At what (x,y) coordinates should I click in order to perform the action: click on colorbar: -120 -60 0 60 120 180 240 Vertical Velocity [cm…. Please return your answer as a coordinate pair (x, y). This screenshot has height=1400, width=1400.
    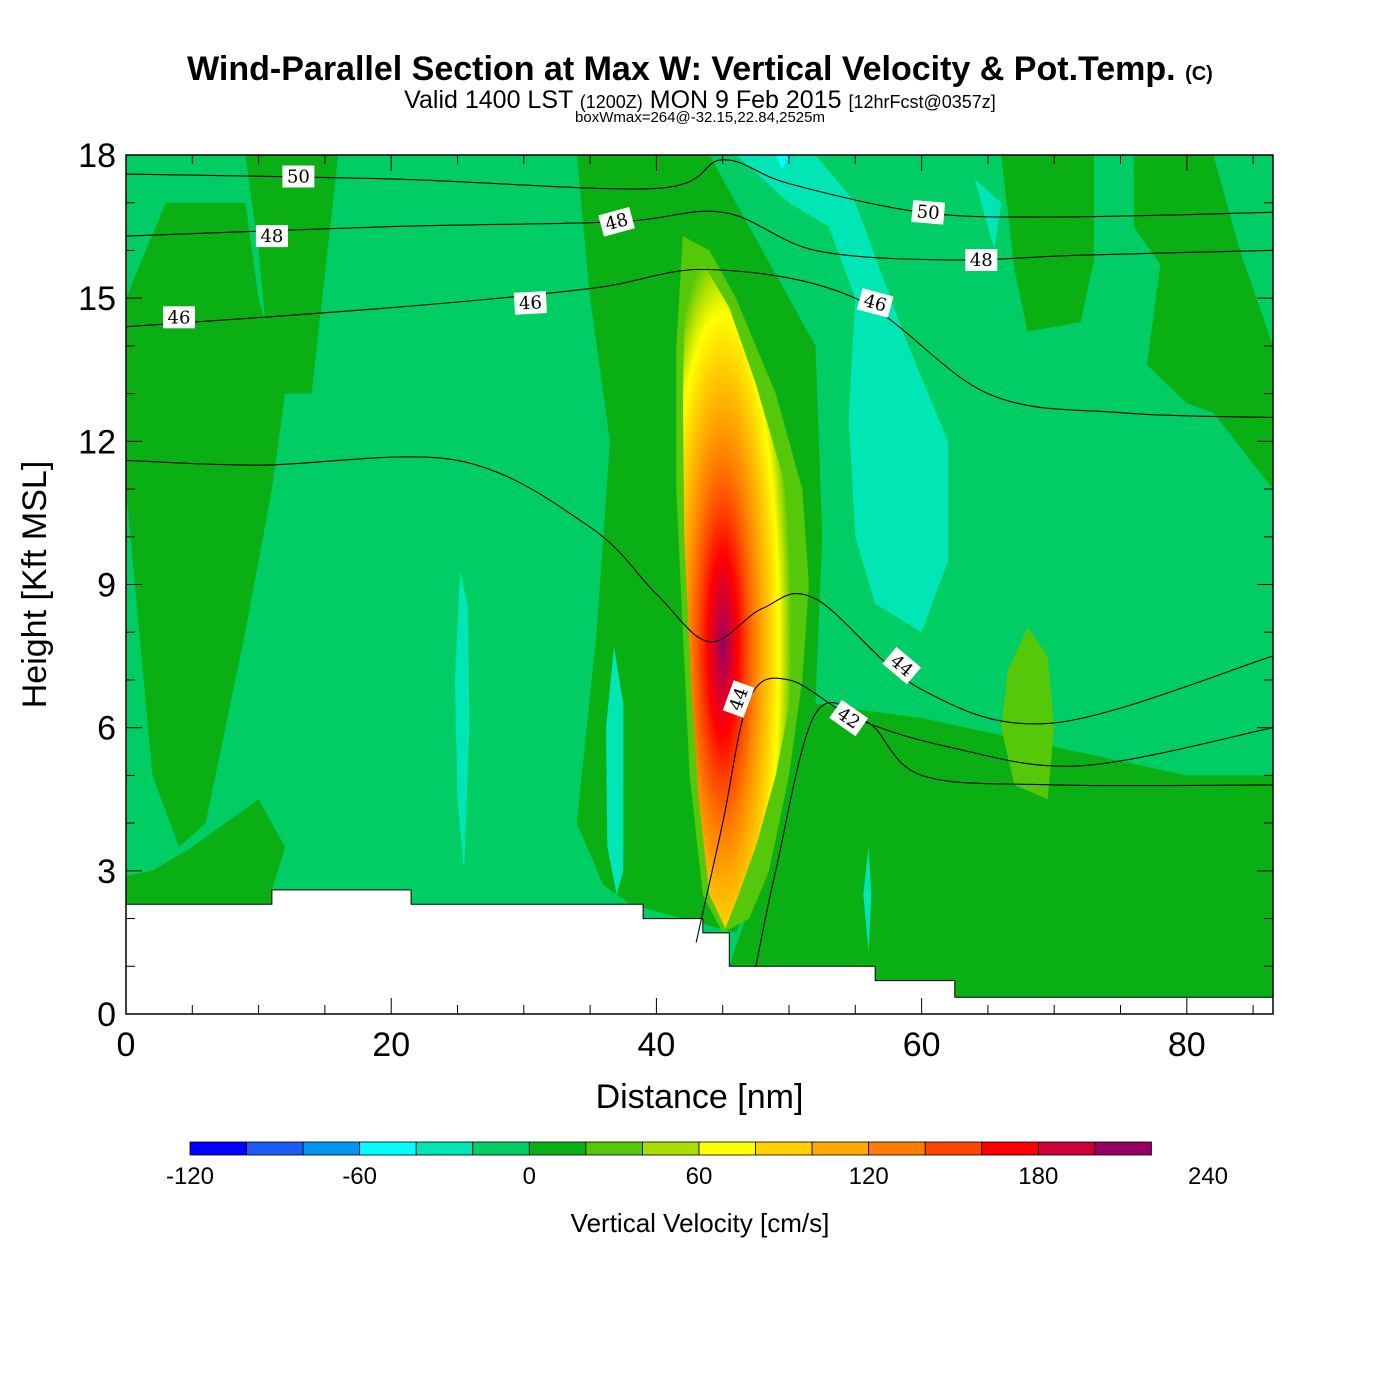
    Looking at the image, I should click on (697, 1189).